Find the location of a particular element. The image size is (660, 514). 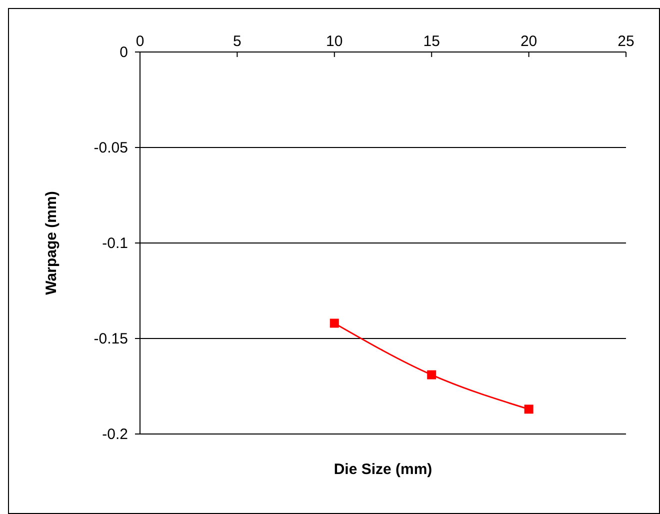

x-axis-title: Die Size (mm) is located at coordinates (383, 469).